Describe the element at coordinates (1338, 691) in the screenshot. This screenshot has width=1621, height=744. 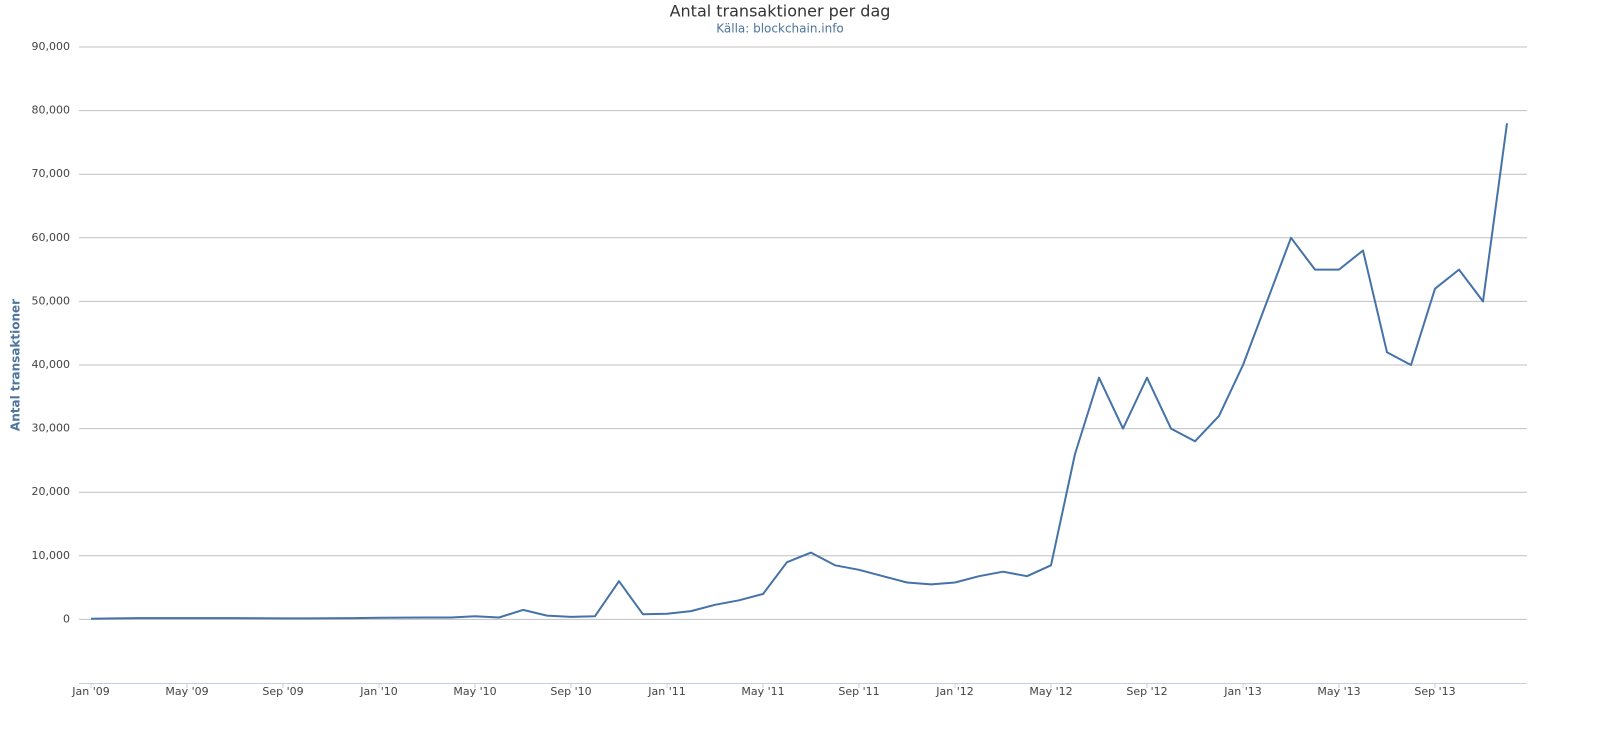
I see `x-tick-label: May '13` at that location.